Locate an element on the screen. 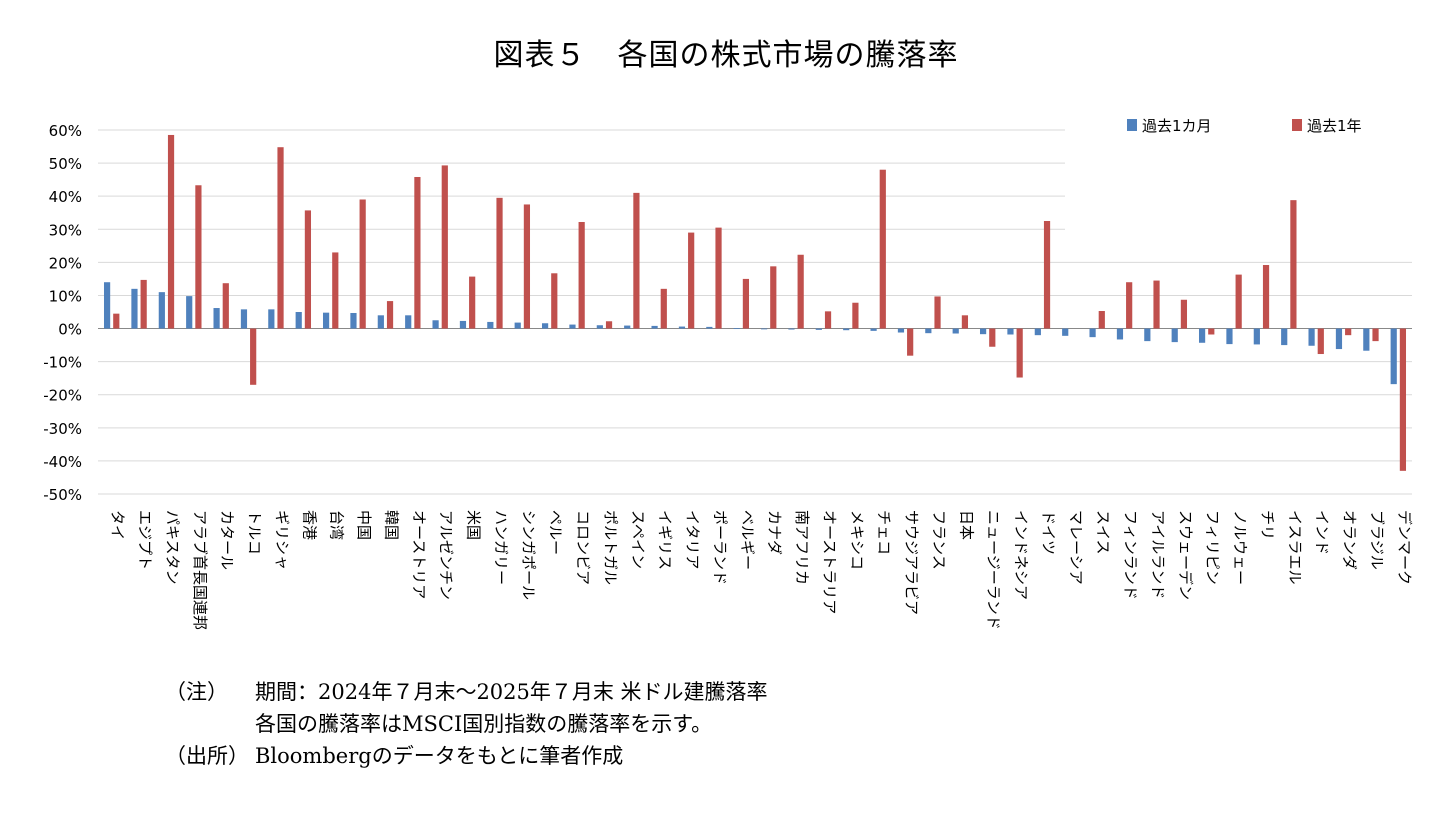 The height and width of the screenshot is (817, 1452). x-tick-label: オランダ is located at coordinates (1350, 540).